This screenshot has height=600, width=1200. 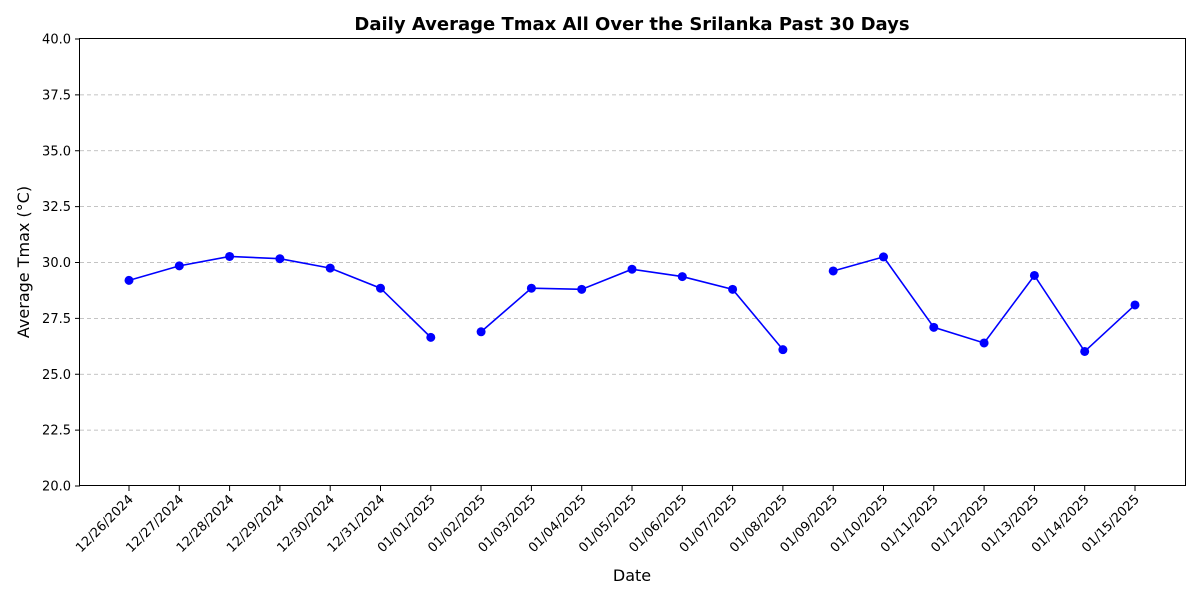 I want to click on y-tick-label: 30.0, so click(x=56, y=263).